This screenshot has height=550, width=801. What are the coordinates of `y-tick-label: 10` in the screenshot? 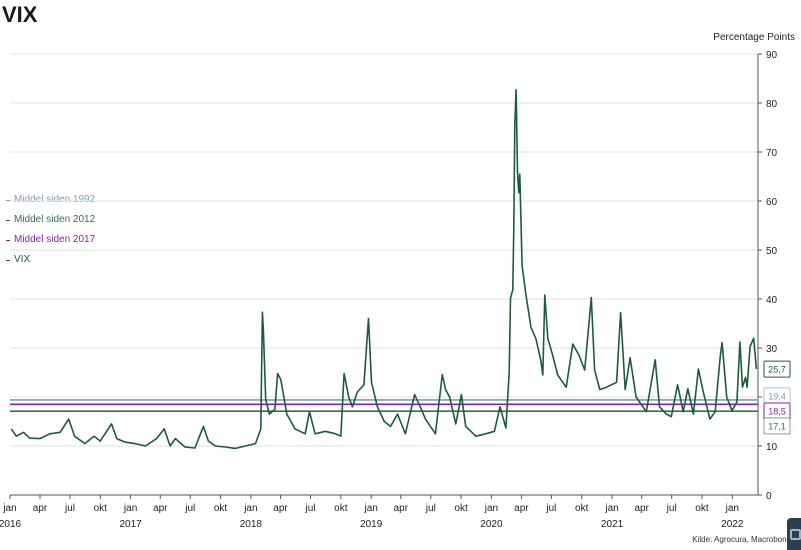 It's located at (772, 447).